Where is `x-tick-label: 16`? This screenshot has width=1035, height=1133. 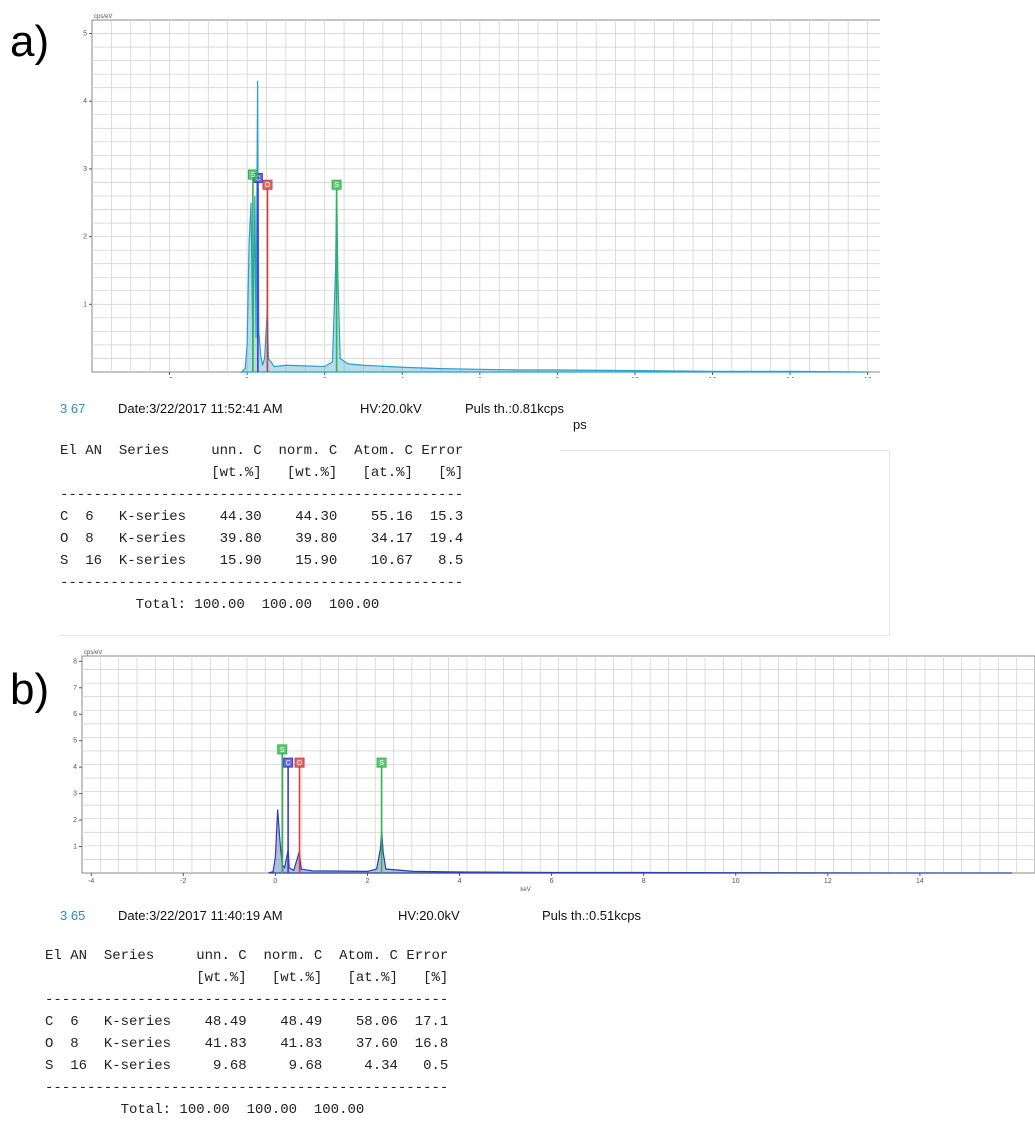
x-tick-label: 16 is located at coordinates (868, 377).